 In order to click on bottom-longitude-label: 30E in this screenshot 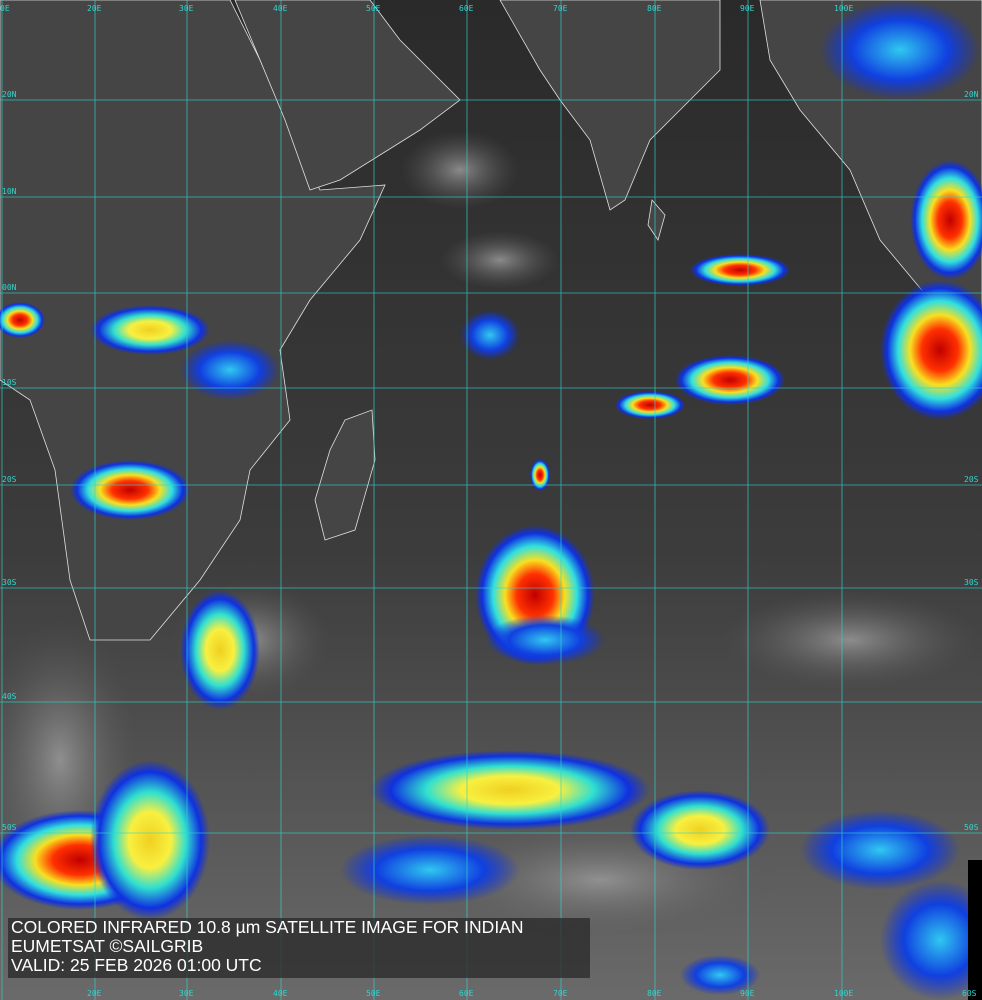, I will do `click(186, 993)`.